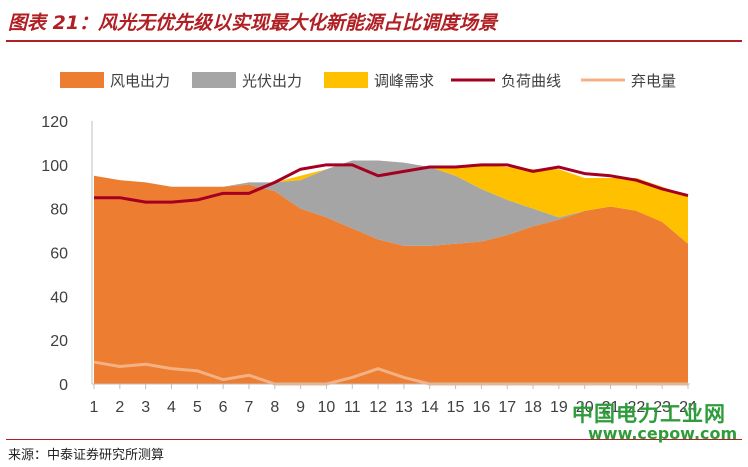  I want to click on y-tick-label: 0, so click(63, 385).